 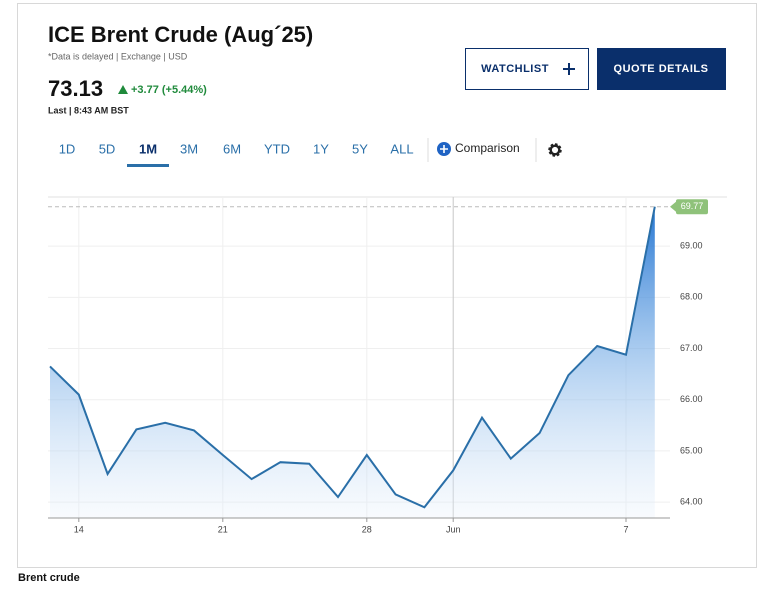 What do you see at coordinates (401, 148) in the screenshot?
I see `range-tab: ALL` at bounding box center [401, 148].